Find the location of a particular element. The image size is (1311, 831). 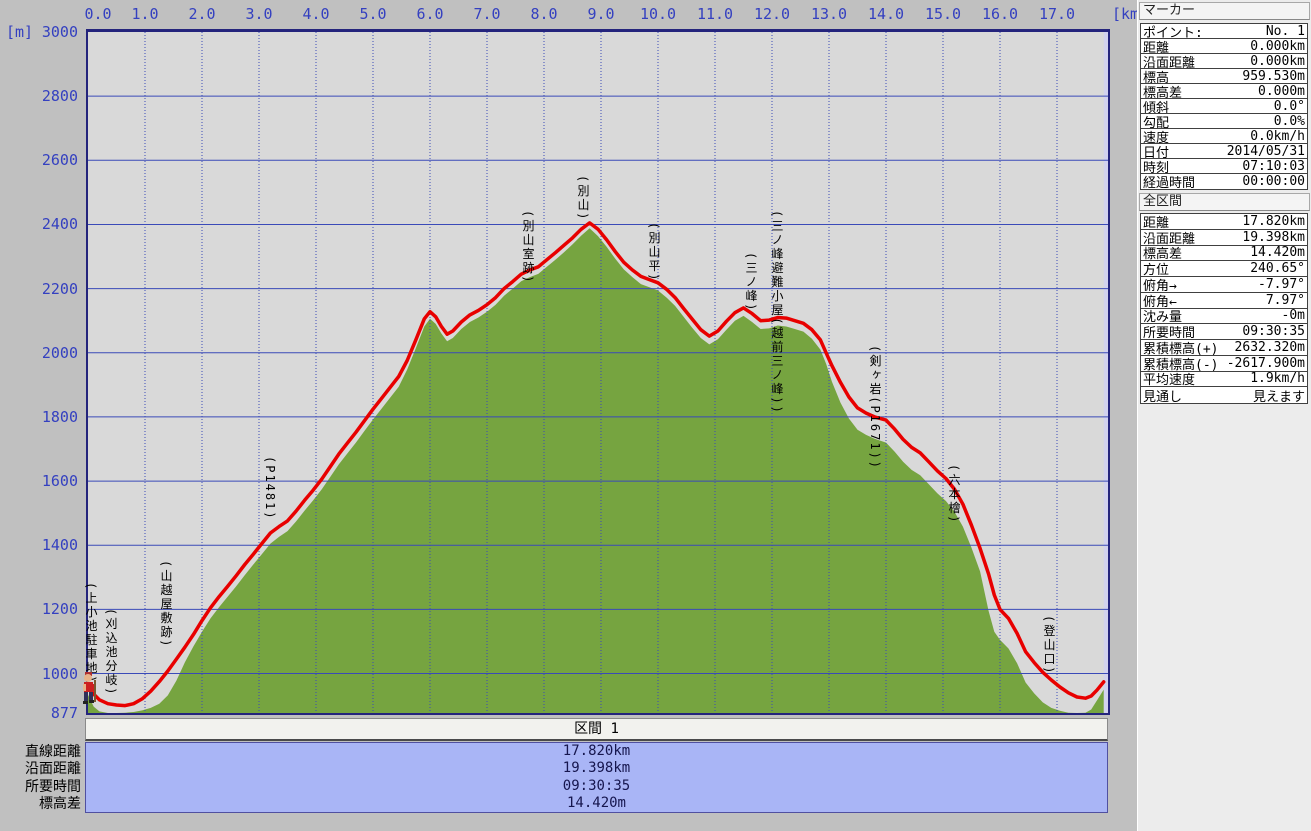

marker-label: 経過時間 is located at coordinates (1169, 182).